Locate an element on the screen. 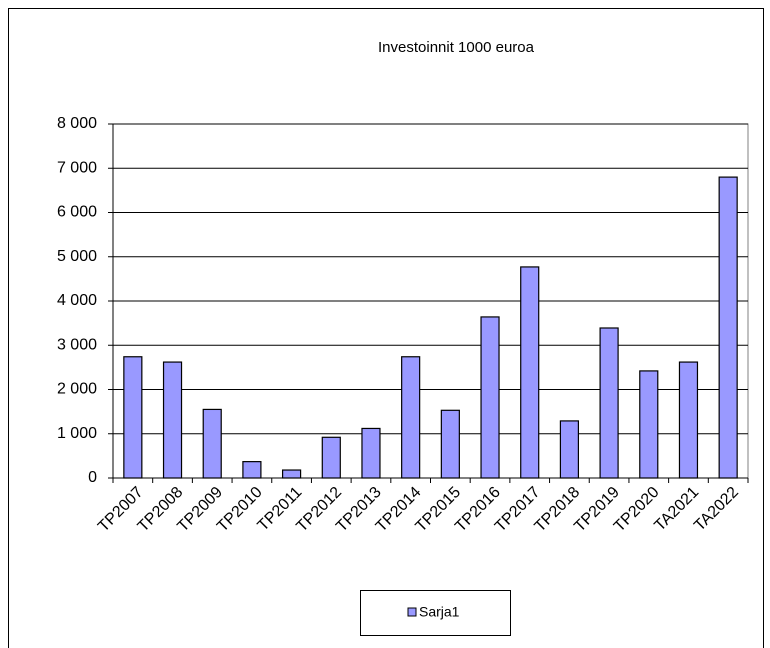  y-tick-label: 1 000 is located at coordinates (77, 433).